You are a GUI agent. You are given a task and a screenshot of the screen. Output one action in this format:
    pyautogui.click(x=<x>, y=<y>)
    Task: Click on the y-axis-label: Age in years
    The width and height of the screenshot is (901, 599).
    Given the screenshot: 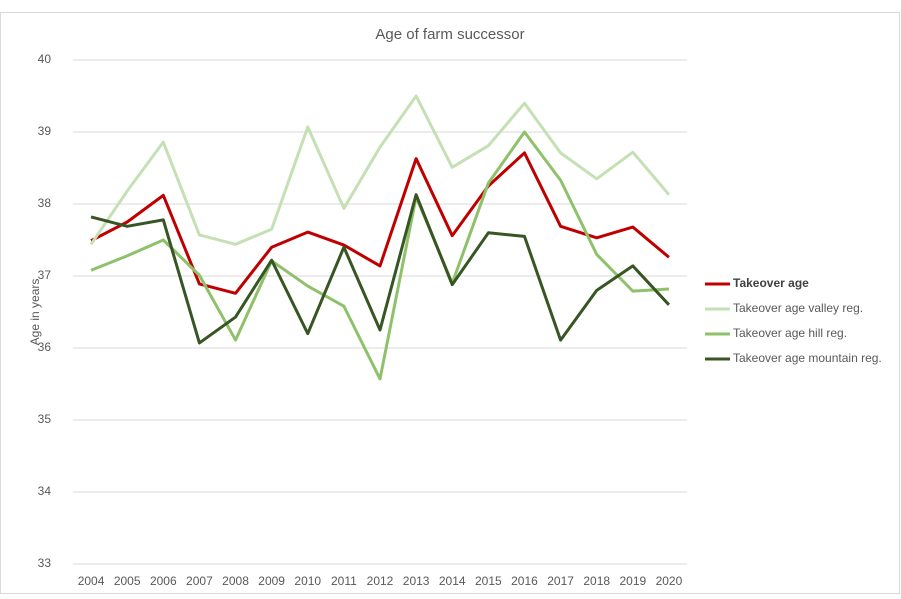 What is the action you would take?
    pyautogui.click(x=35, y=312)
    